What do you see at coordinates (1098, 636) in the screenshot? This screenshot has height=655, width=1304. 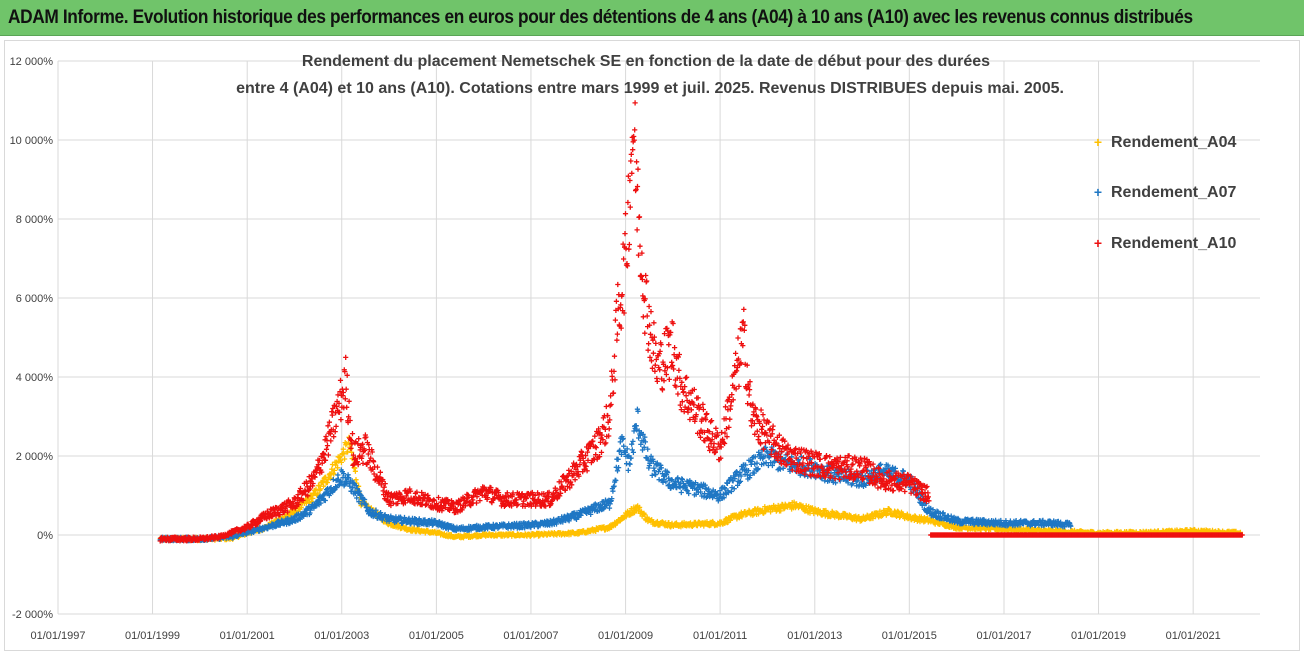 I see `x-tick-label: 01/01/2019` at bounding box center [1098, 636].